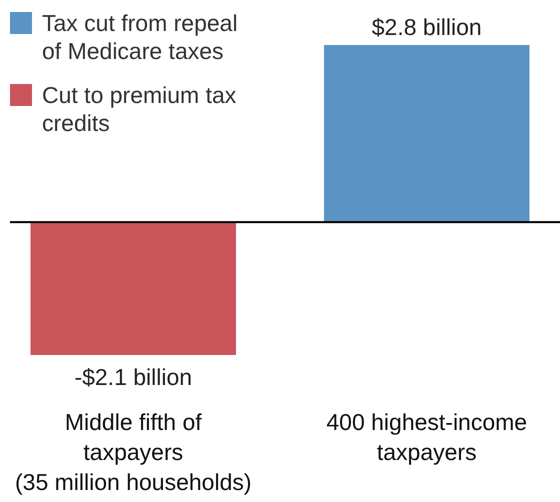 This screenshot has height=502, width=560. Describe the element at coordinates (133, 377) in the screenshot. I see `data-label: -$2.1 billion` at that location.